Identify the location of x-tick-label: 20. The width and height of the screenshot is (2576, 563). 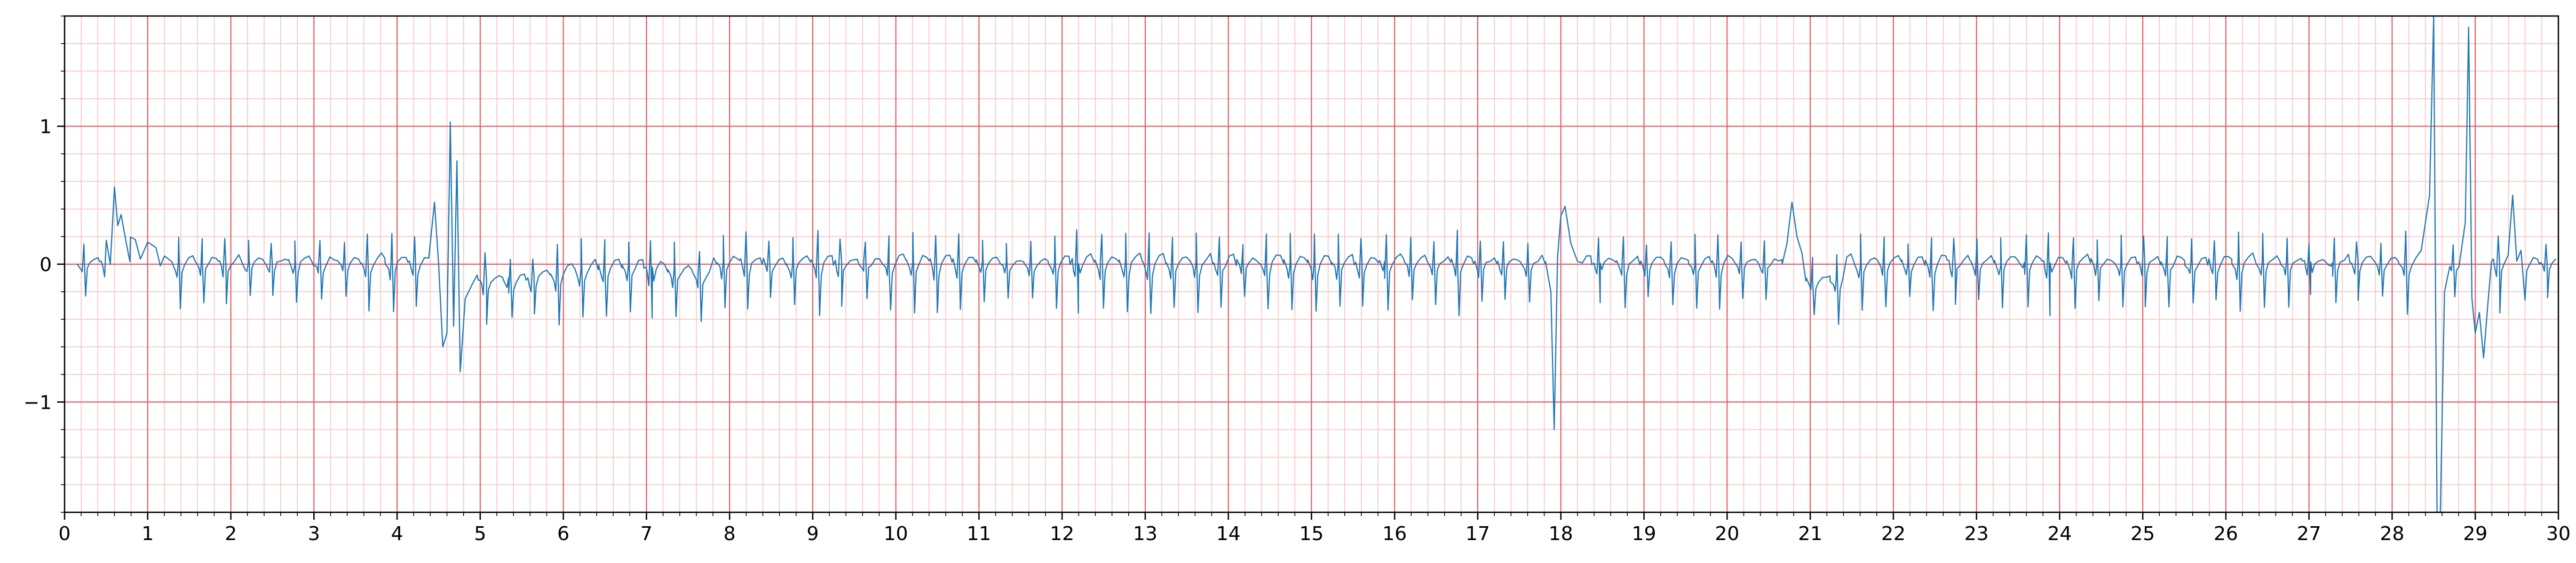
(1727, 534).